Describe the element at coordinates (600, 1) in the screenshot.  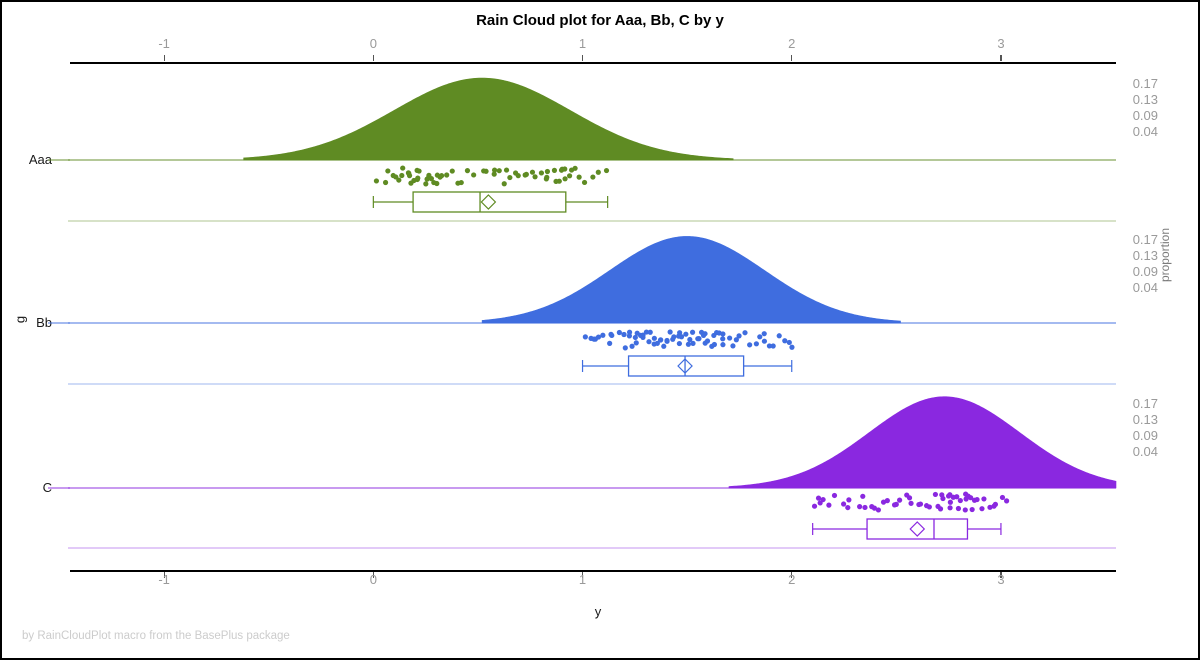
I see `frame-top-border` at that location.